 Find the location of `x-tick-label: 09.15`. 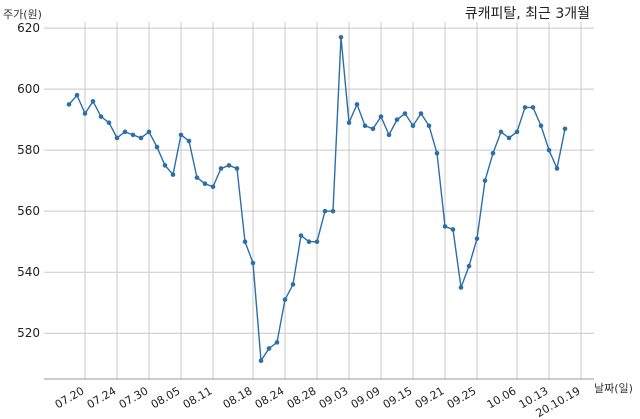

x-tick-label: 09.15 is located at coordinates (398, 397).